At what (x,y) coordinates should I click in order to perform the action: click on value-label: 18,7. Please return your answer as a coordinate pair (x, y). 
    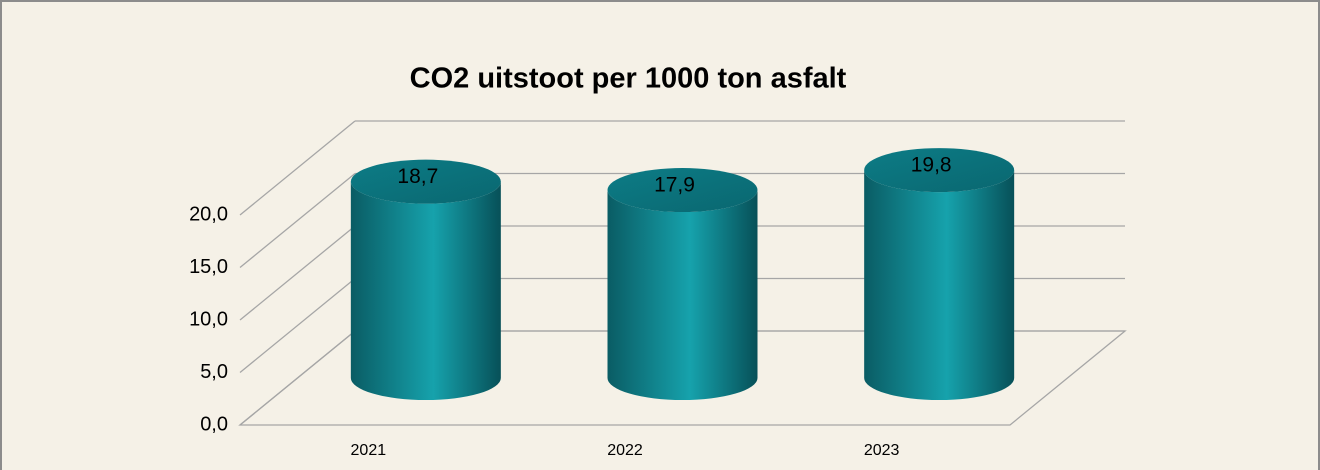
    Looking at the image, I should click on (417, 176).